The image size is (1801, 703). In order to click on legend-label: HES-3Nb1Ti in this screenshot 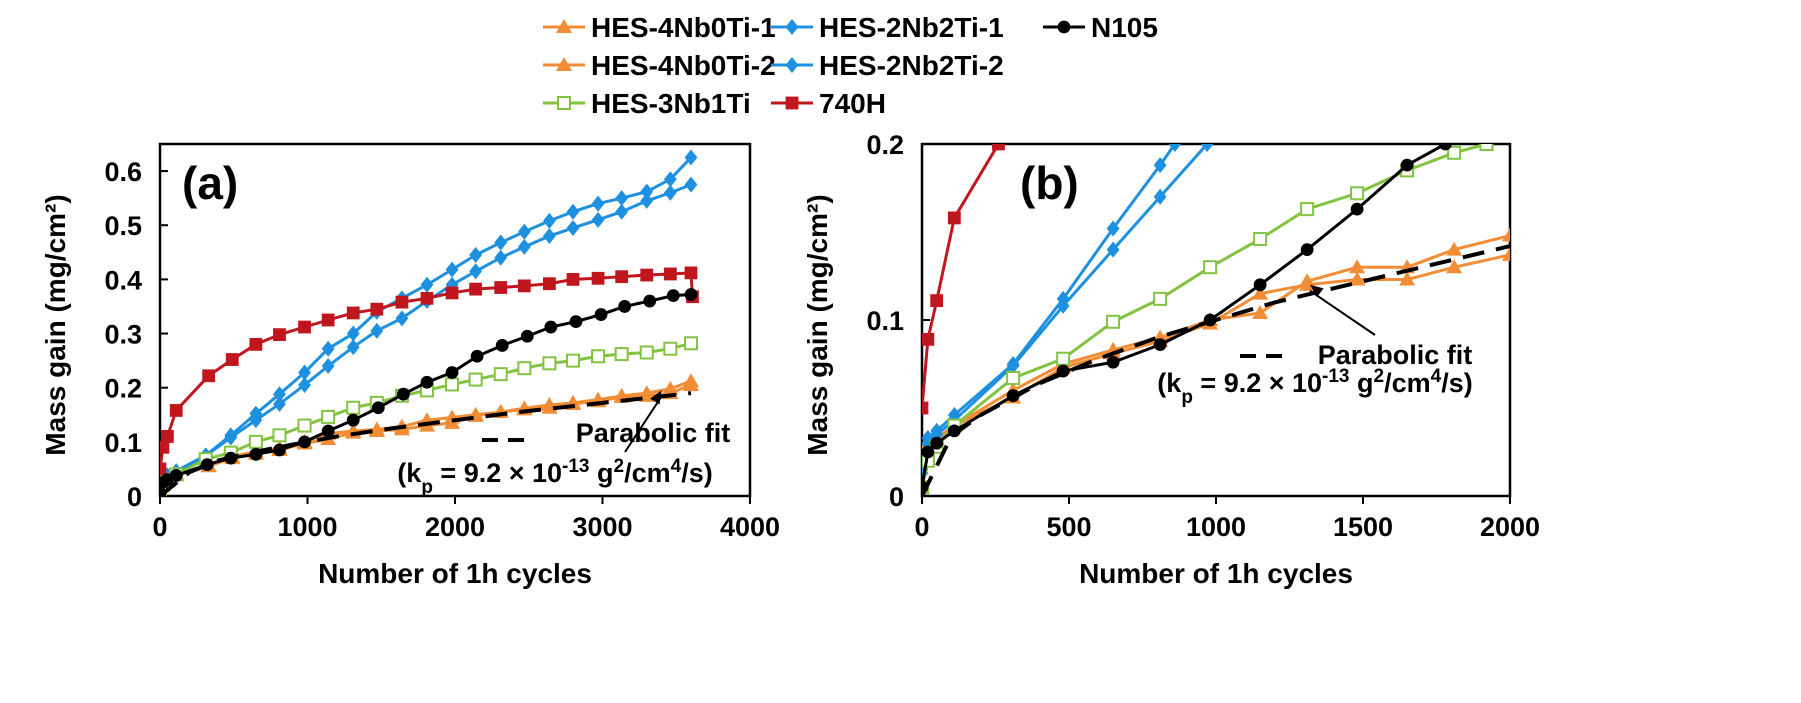, I will do `click(671, 103)`.